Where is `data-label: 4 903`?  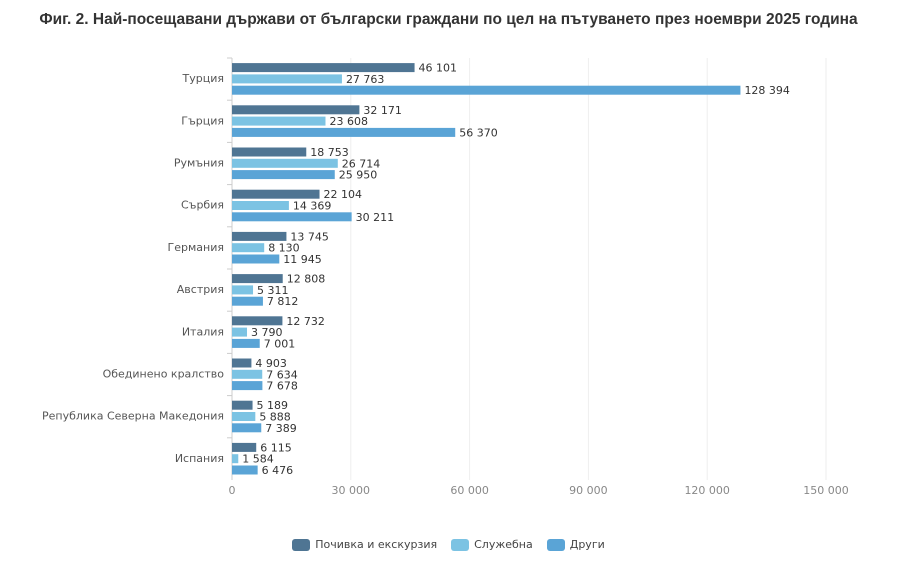
data-label: 4 903 is located at coordinates (271, 363).